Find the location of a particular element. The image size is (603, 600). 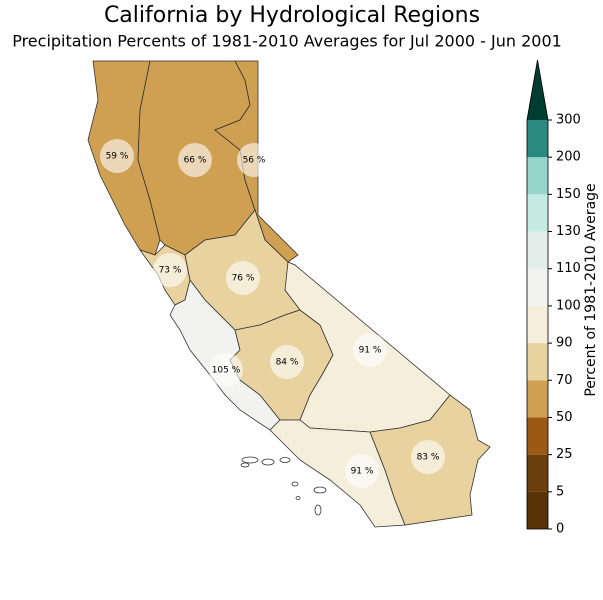

region-label: 56 % is located at coordinates (254, 161).